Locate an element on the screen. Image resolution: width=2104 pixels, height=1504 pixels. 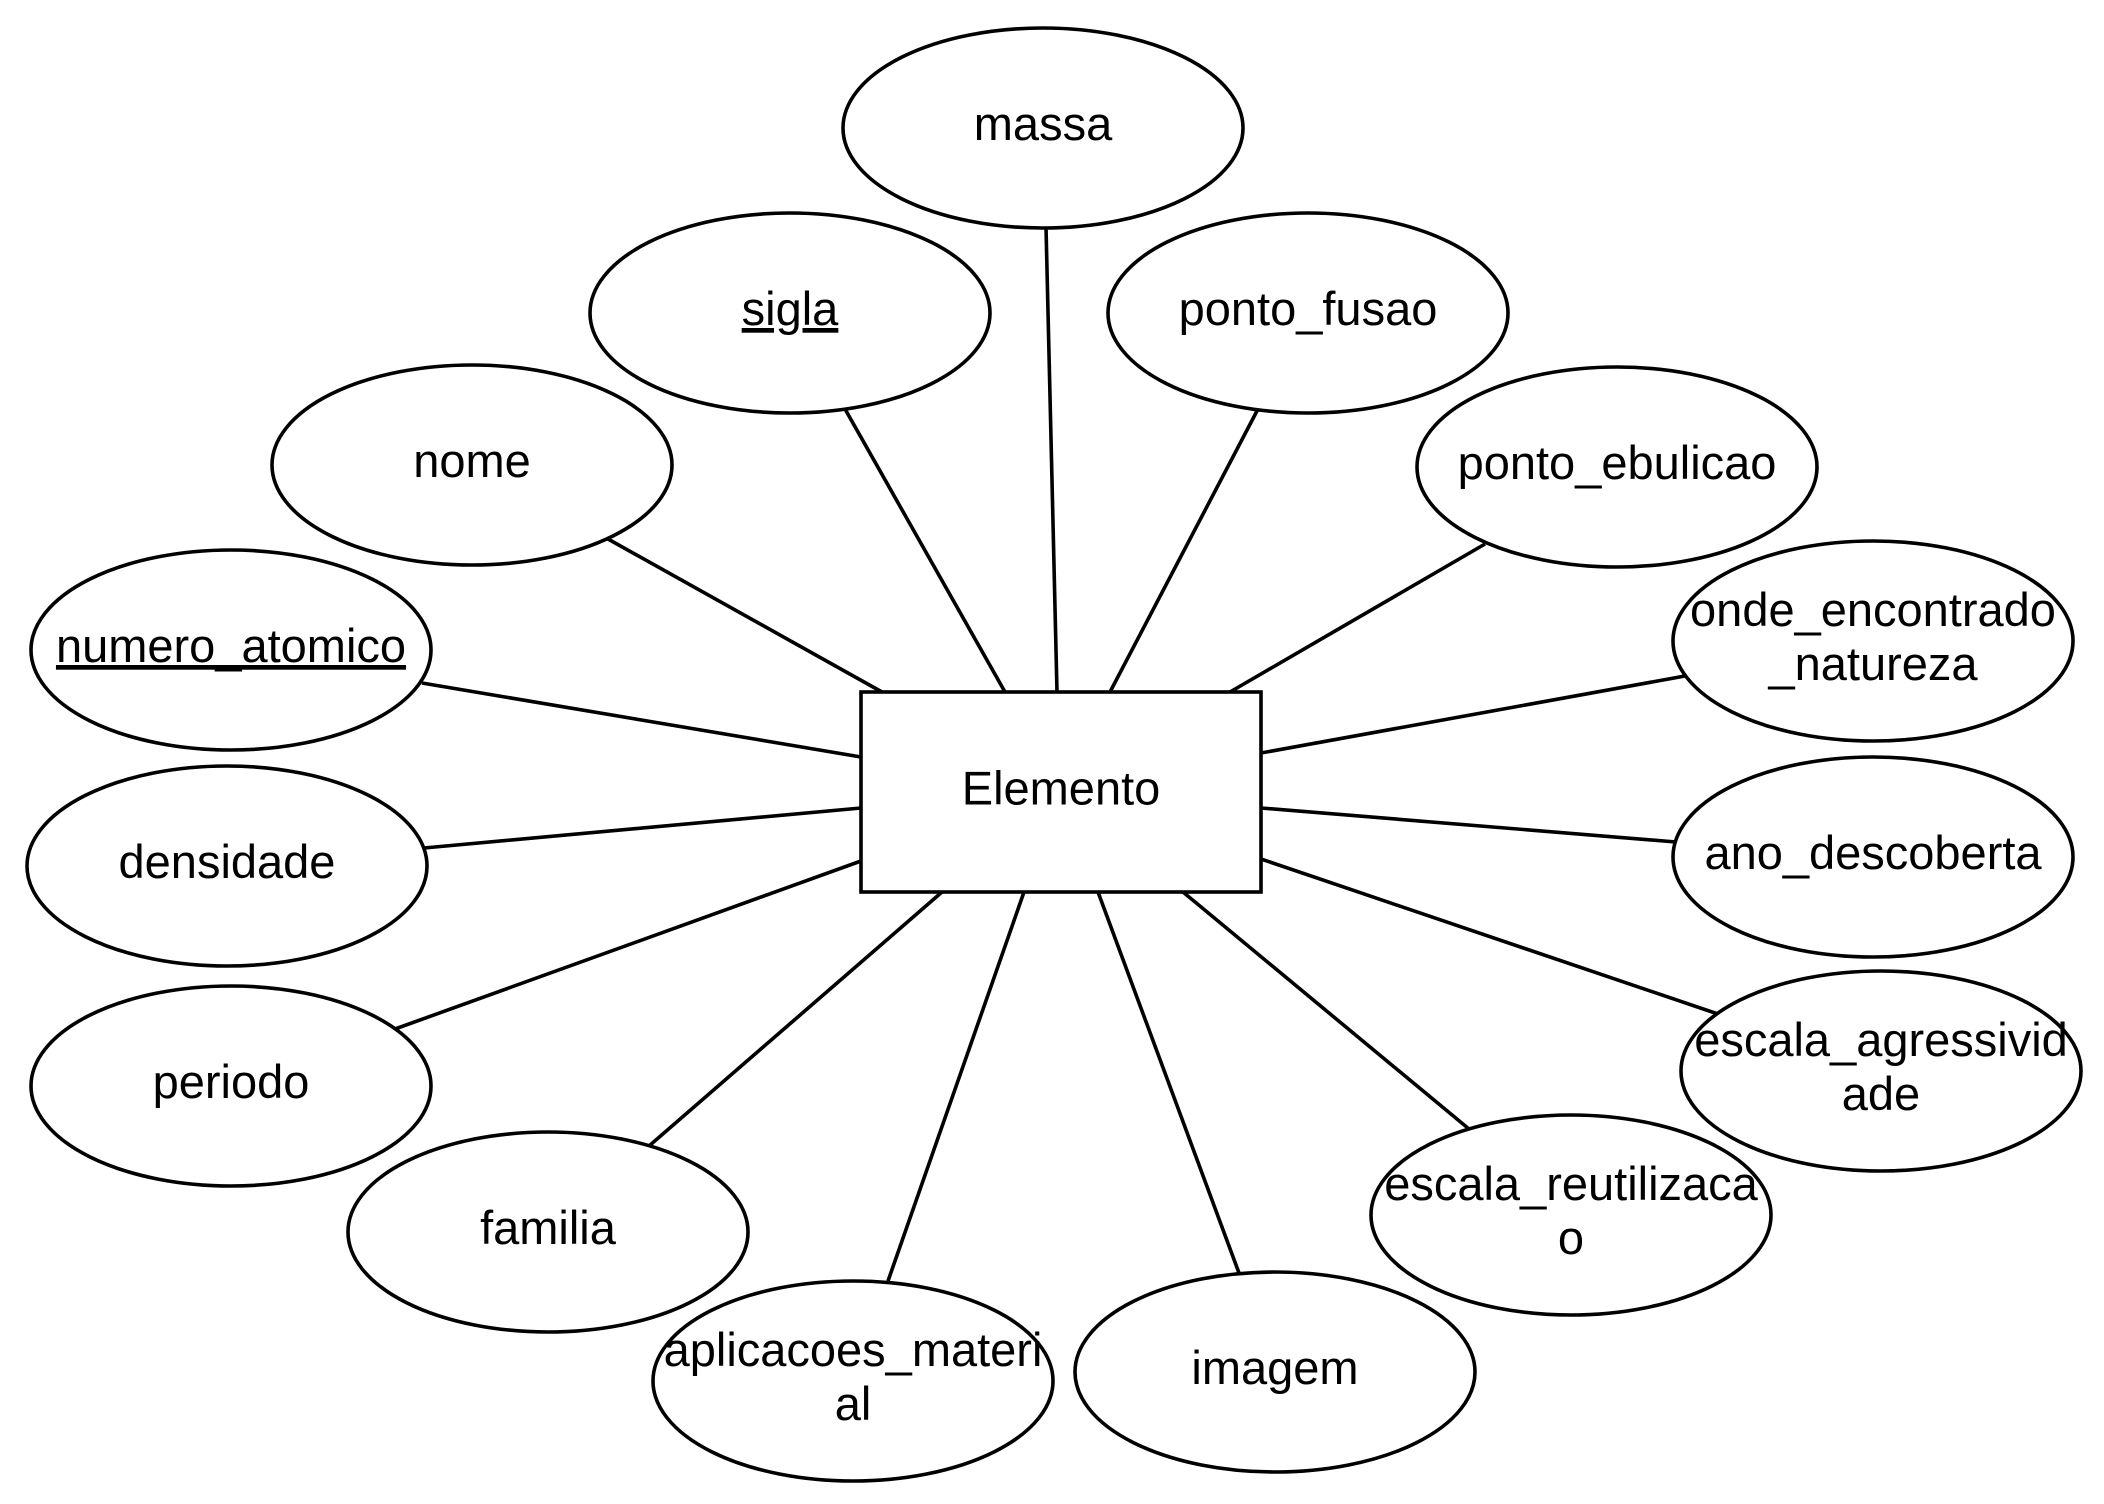
attribute-label-line: o is located at coordinates (1571, 1237).